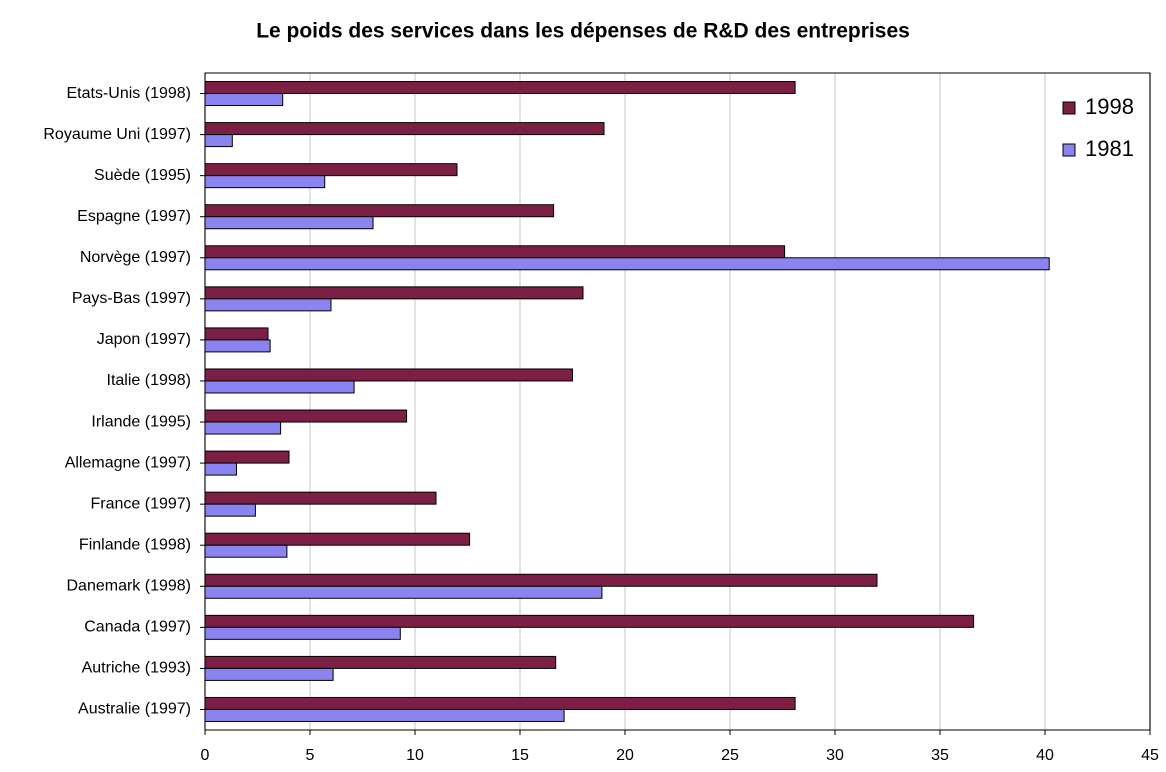 The width and height of the screenshot is (1166, 772). What do you see at coordinates (1150, 755) in the screenshot?
I see `x-tick-label: 45` at bounding box center [1150, 755].